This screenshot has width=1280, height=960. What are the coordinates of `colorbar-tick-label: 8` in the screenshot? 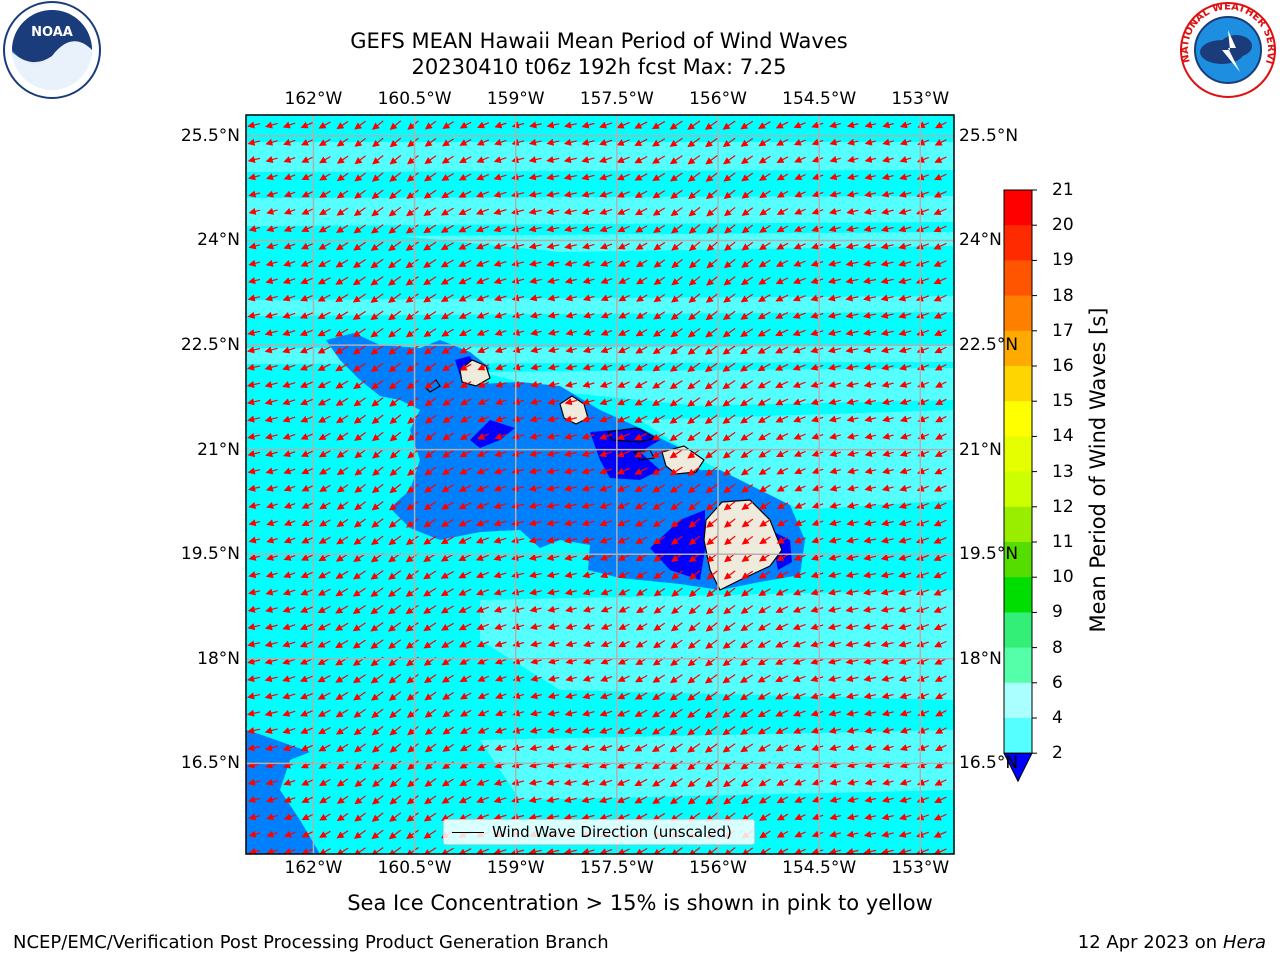 It's located at (1057, 647).